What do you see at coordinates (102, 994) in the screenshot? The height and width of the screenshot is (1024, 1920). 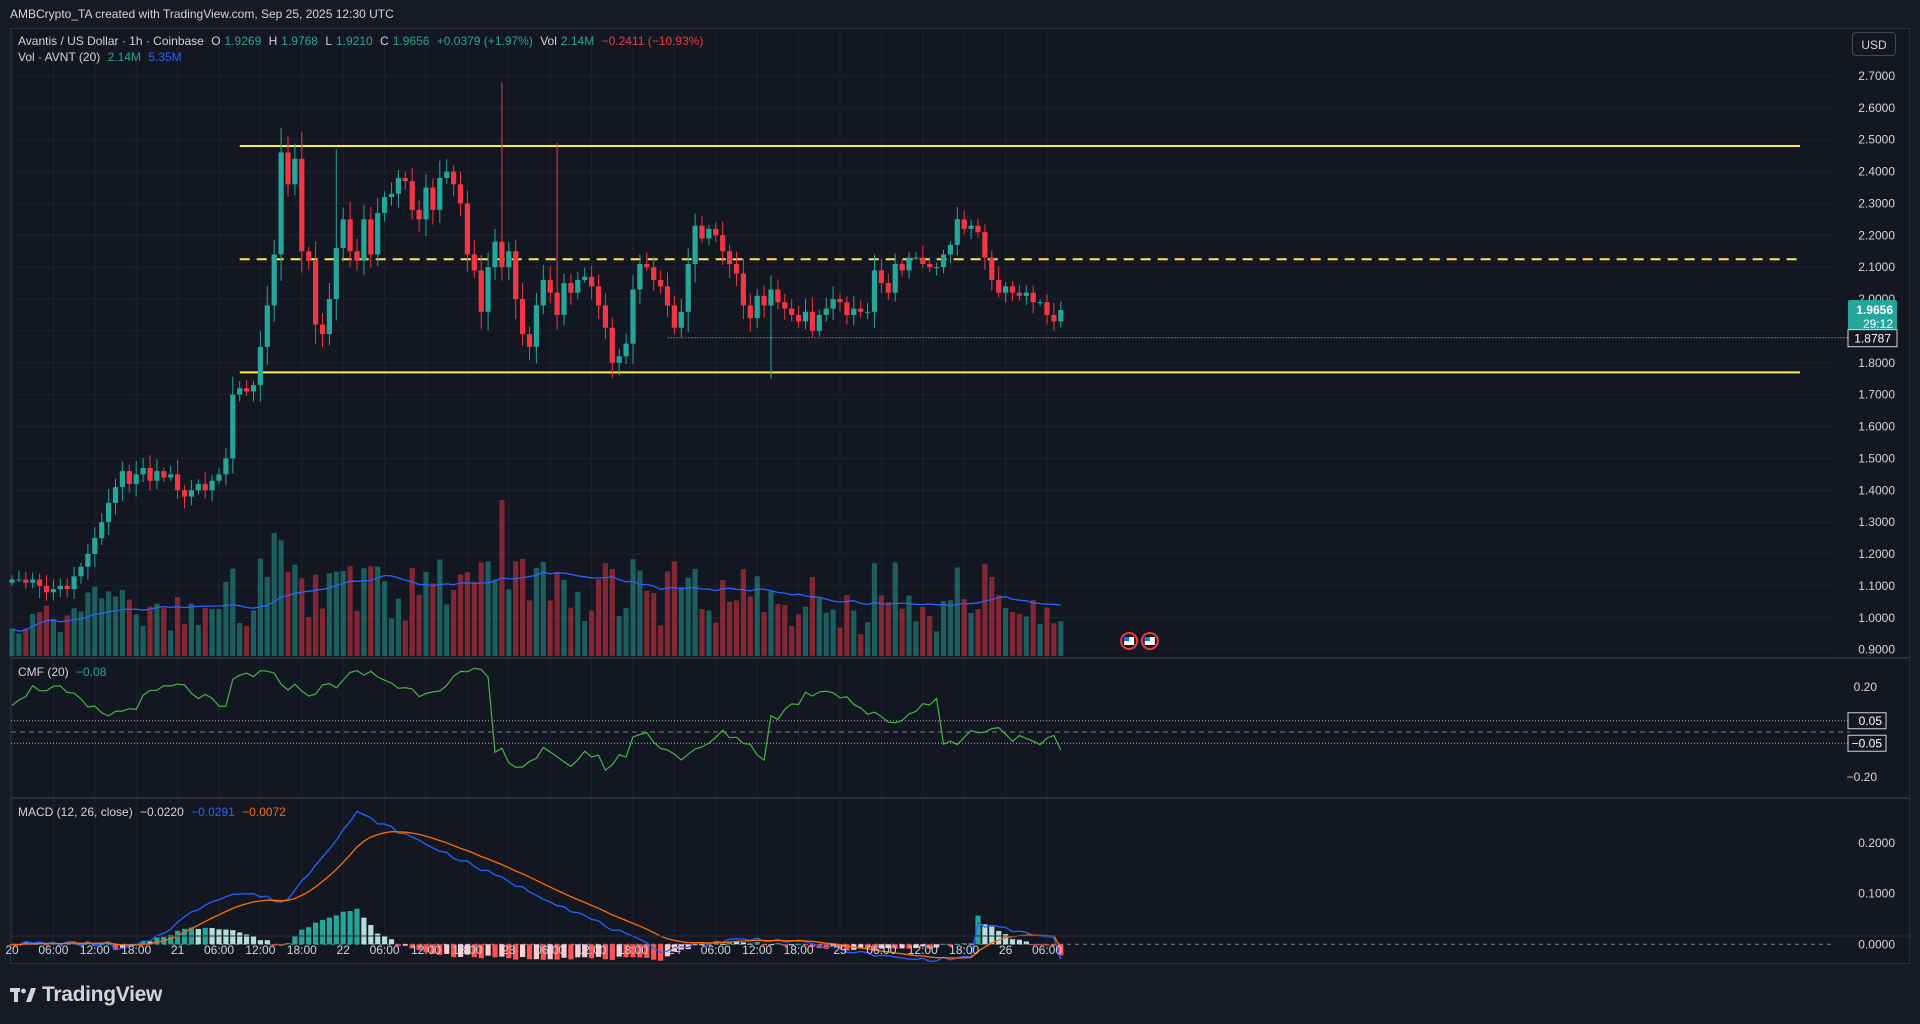 I see `brand-name: TradingView` at bounding box center [102, 994].